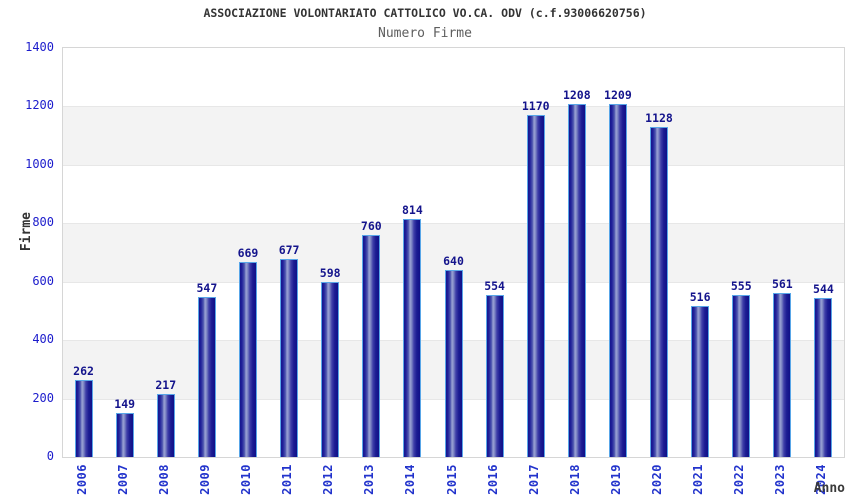 Image resolution: width=850 pixels, height=500 pixels. Describe the element at coordinates (425, 33) in the screenshot. I see `chart-subtitle: Numero Firme` at that location.